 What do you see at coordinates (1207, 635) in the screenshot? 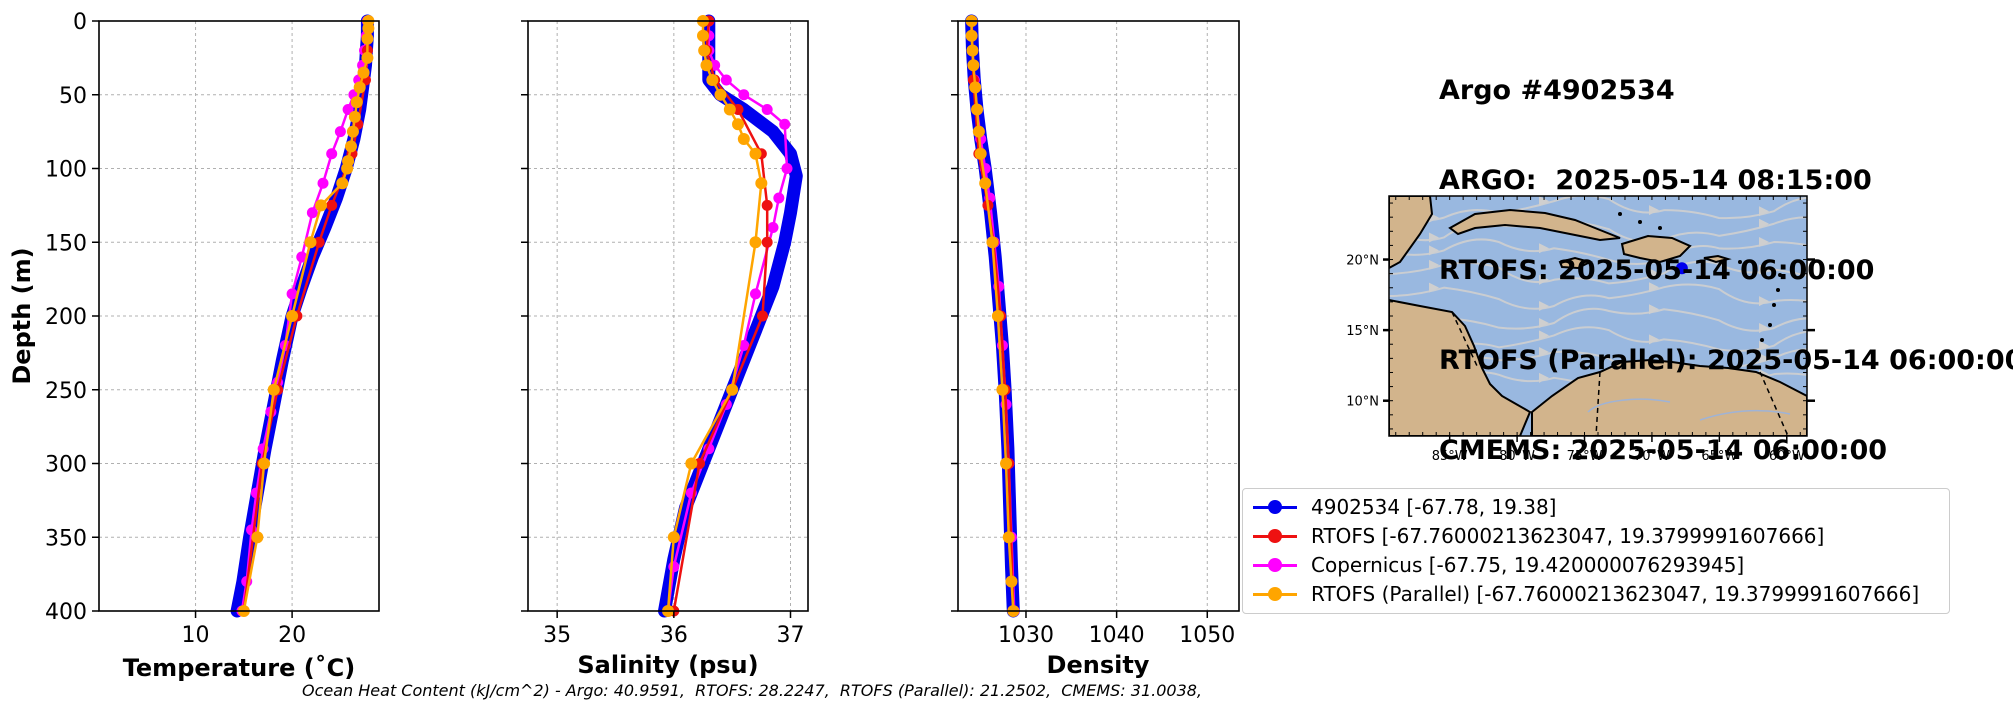
I see `x-tick-label: 1050` at bounding box center [1207, 635].